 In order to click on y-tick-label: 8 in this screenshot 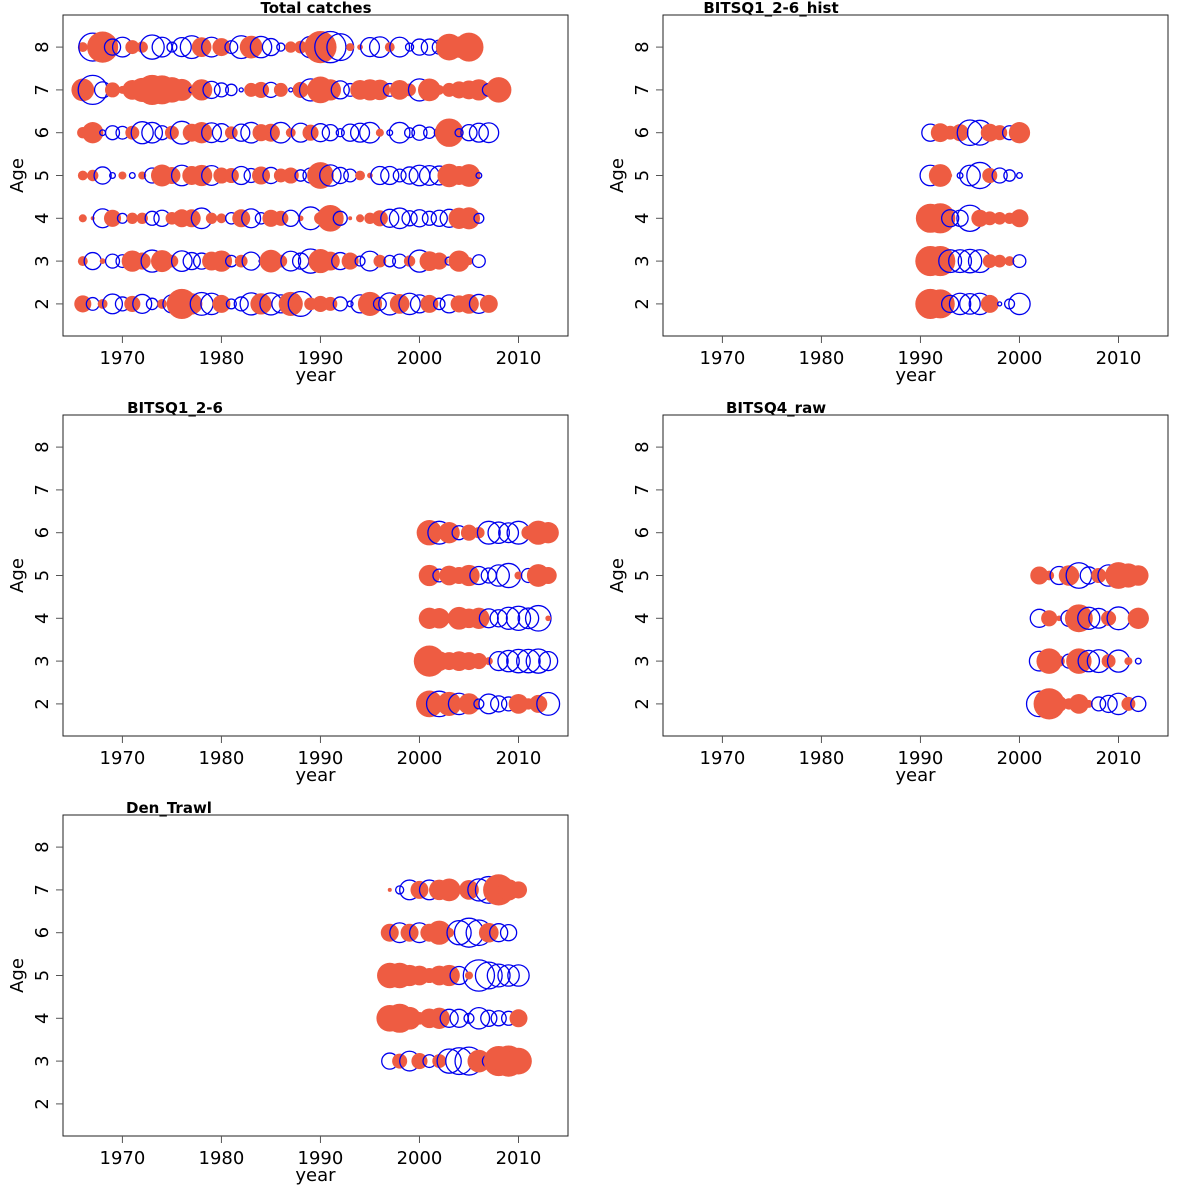, I will do `click(42, 446)`.